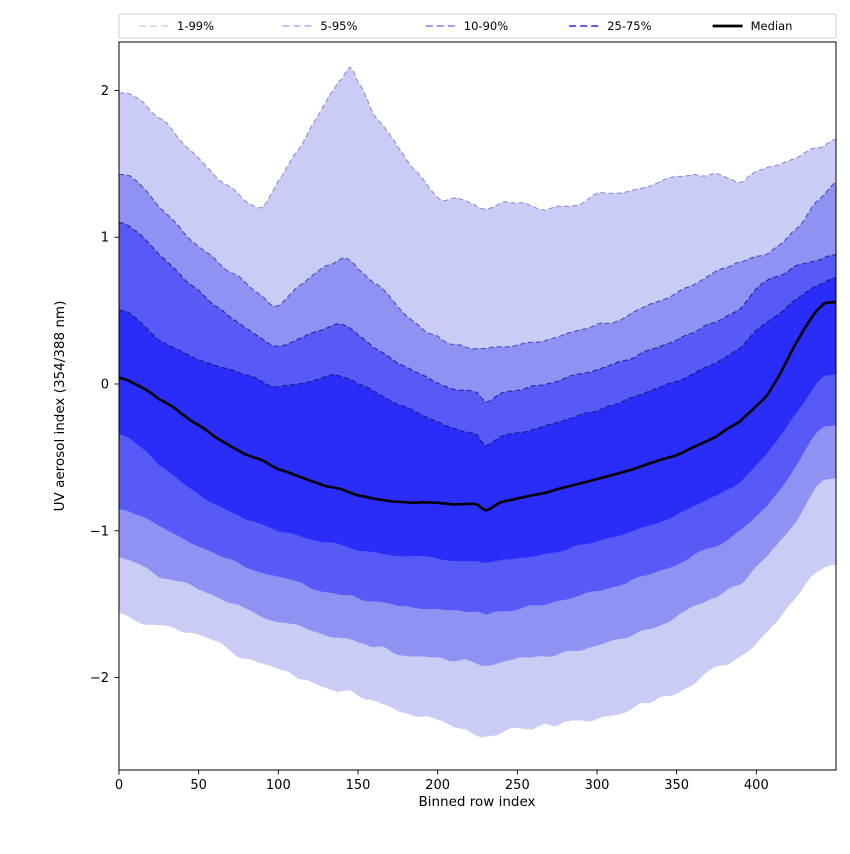 The width and height of the screenshot is (850, 854). What do you see at coordinates (60, 406) in the screenshot?
I see `y-axis-label: UV aerosol index (354/388 nm)` at bounding box center [60, 406].